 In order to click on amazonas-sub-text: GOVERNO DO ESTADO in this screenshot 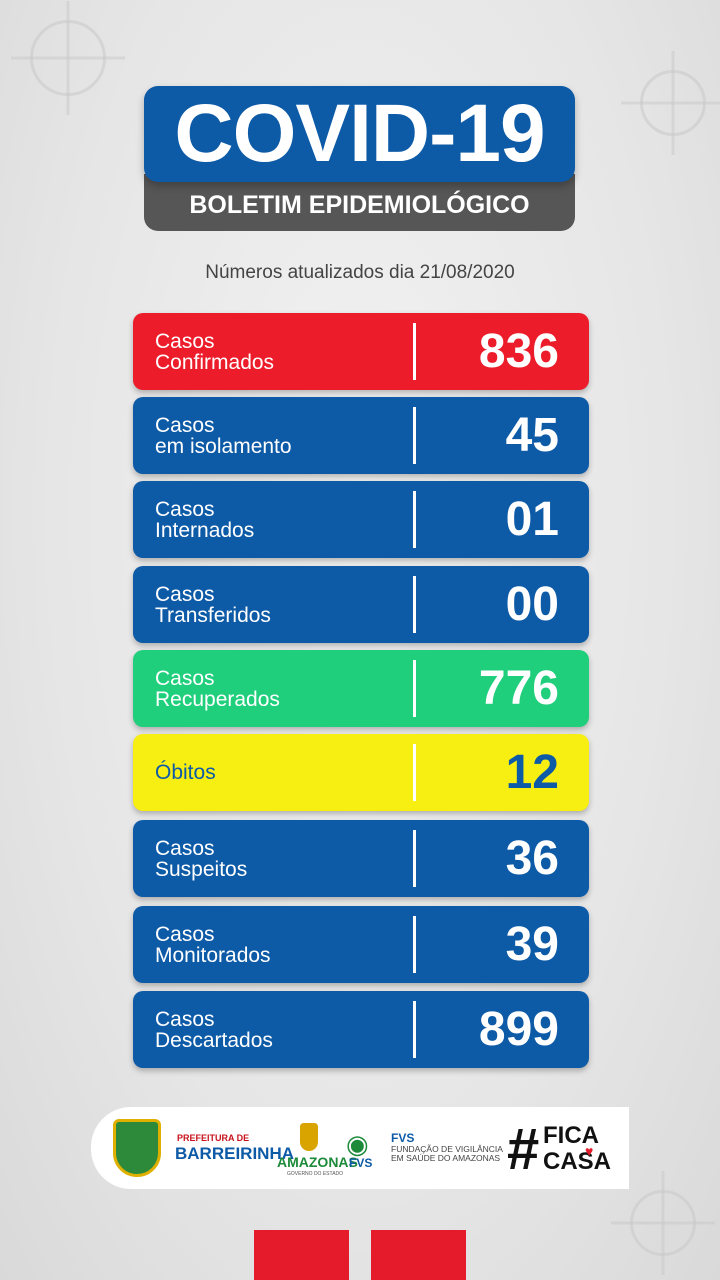, I will do `click(315, 1174)`.